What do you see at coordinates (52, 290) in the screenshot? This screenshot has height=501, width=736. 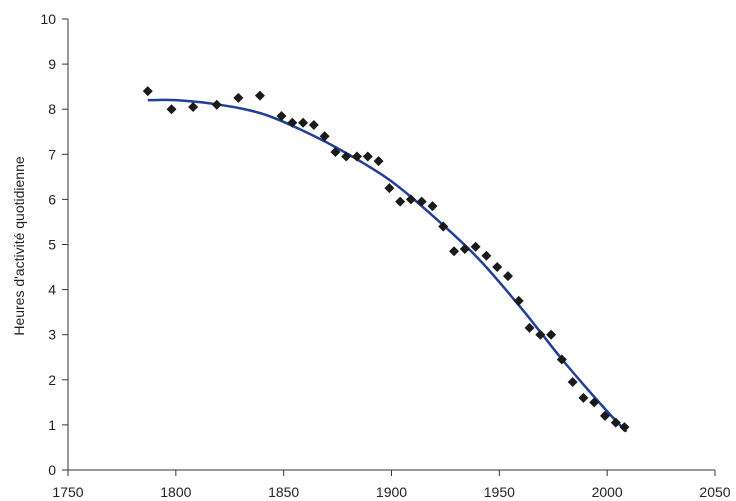 I see `y-tick-label: 4` at bounding box center [52, 290].